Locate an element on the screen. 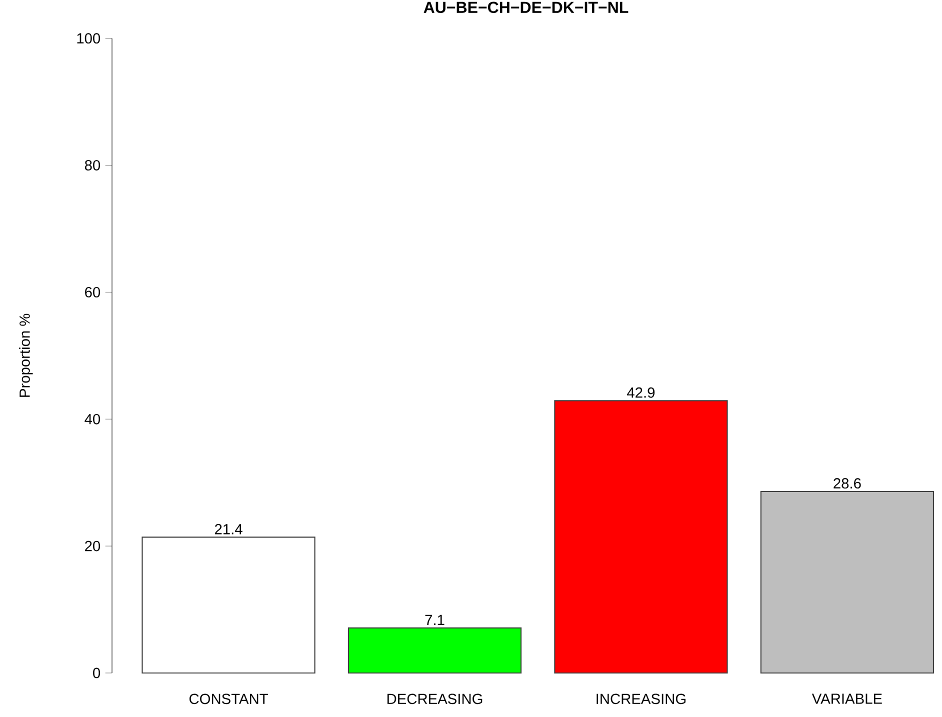 Image resolution: width=942 pixels, height=717 pixels. y-tick-label: 40 is located at coordinates (92, 419).